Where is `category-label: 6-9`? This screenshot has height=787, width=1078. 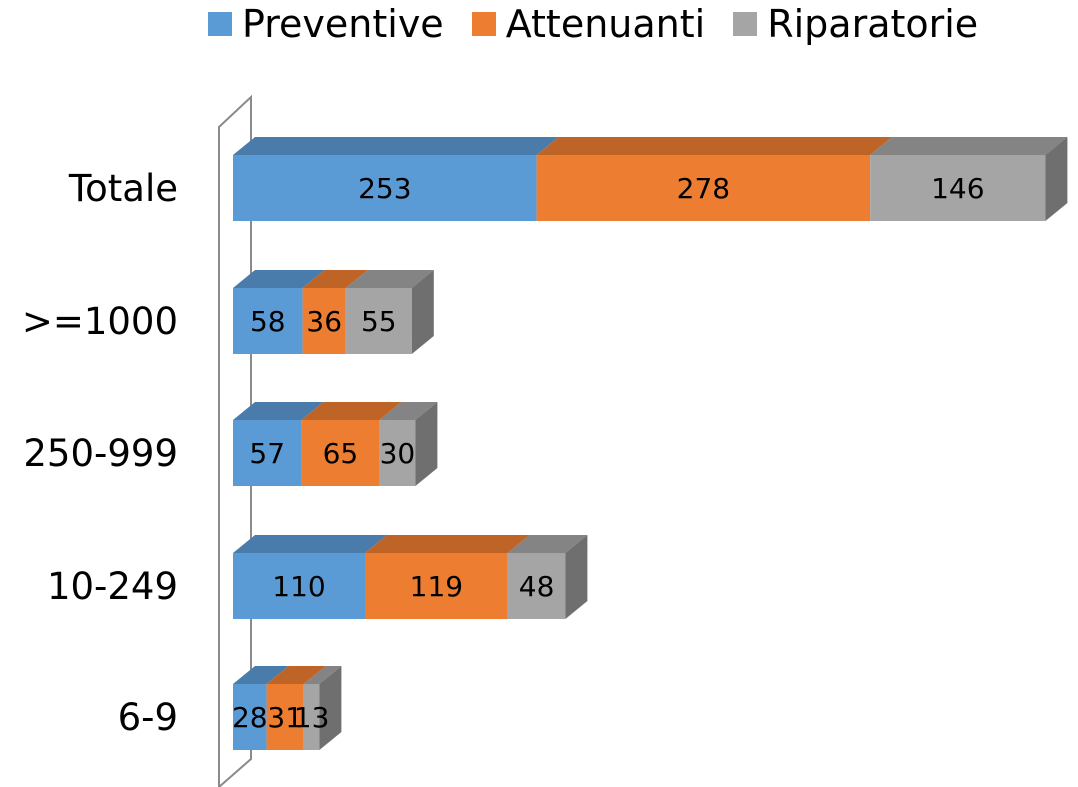
category-label: 6-9 is located at coordinates (148, 717).